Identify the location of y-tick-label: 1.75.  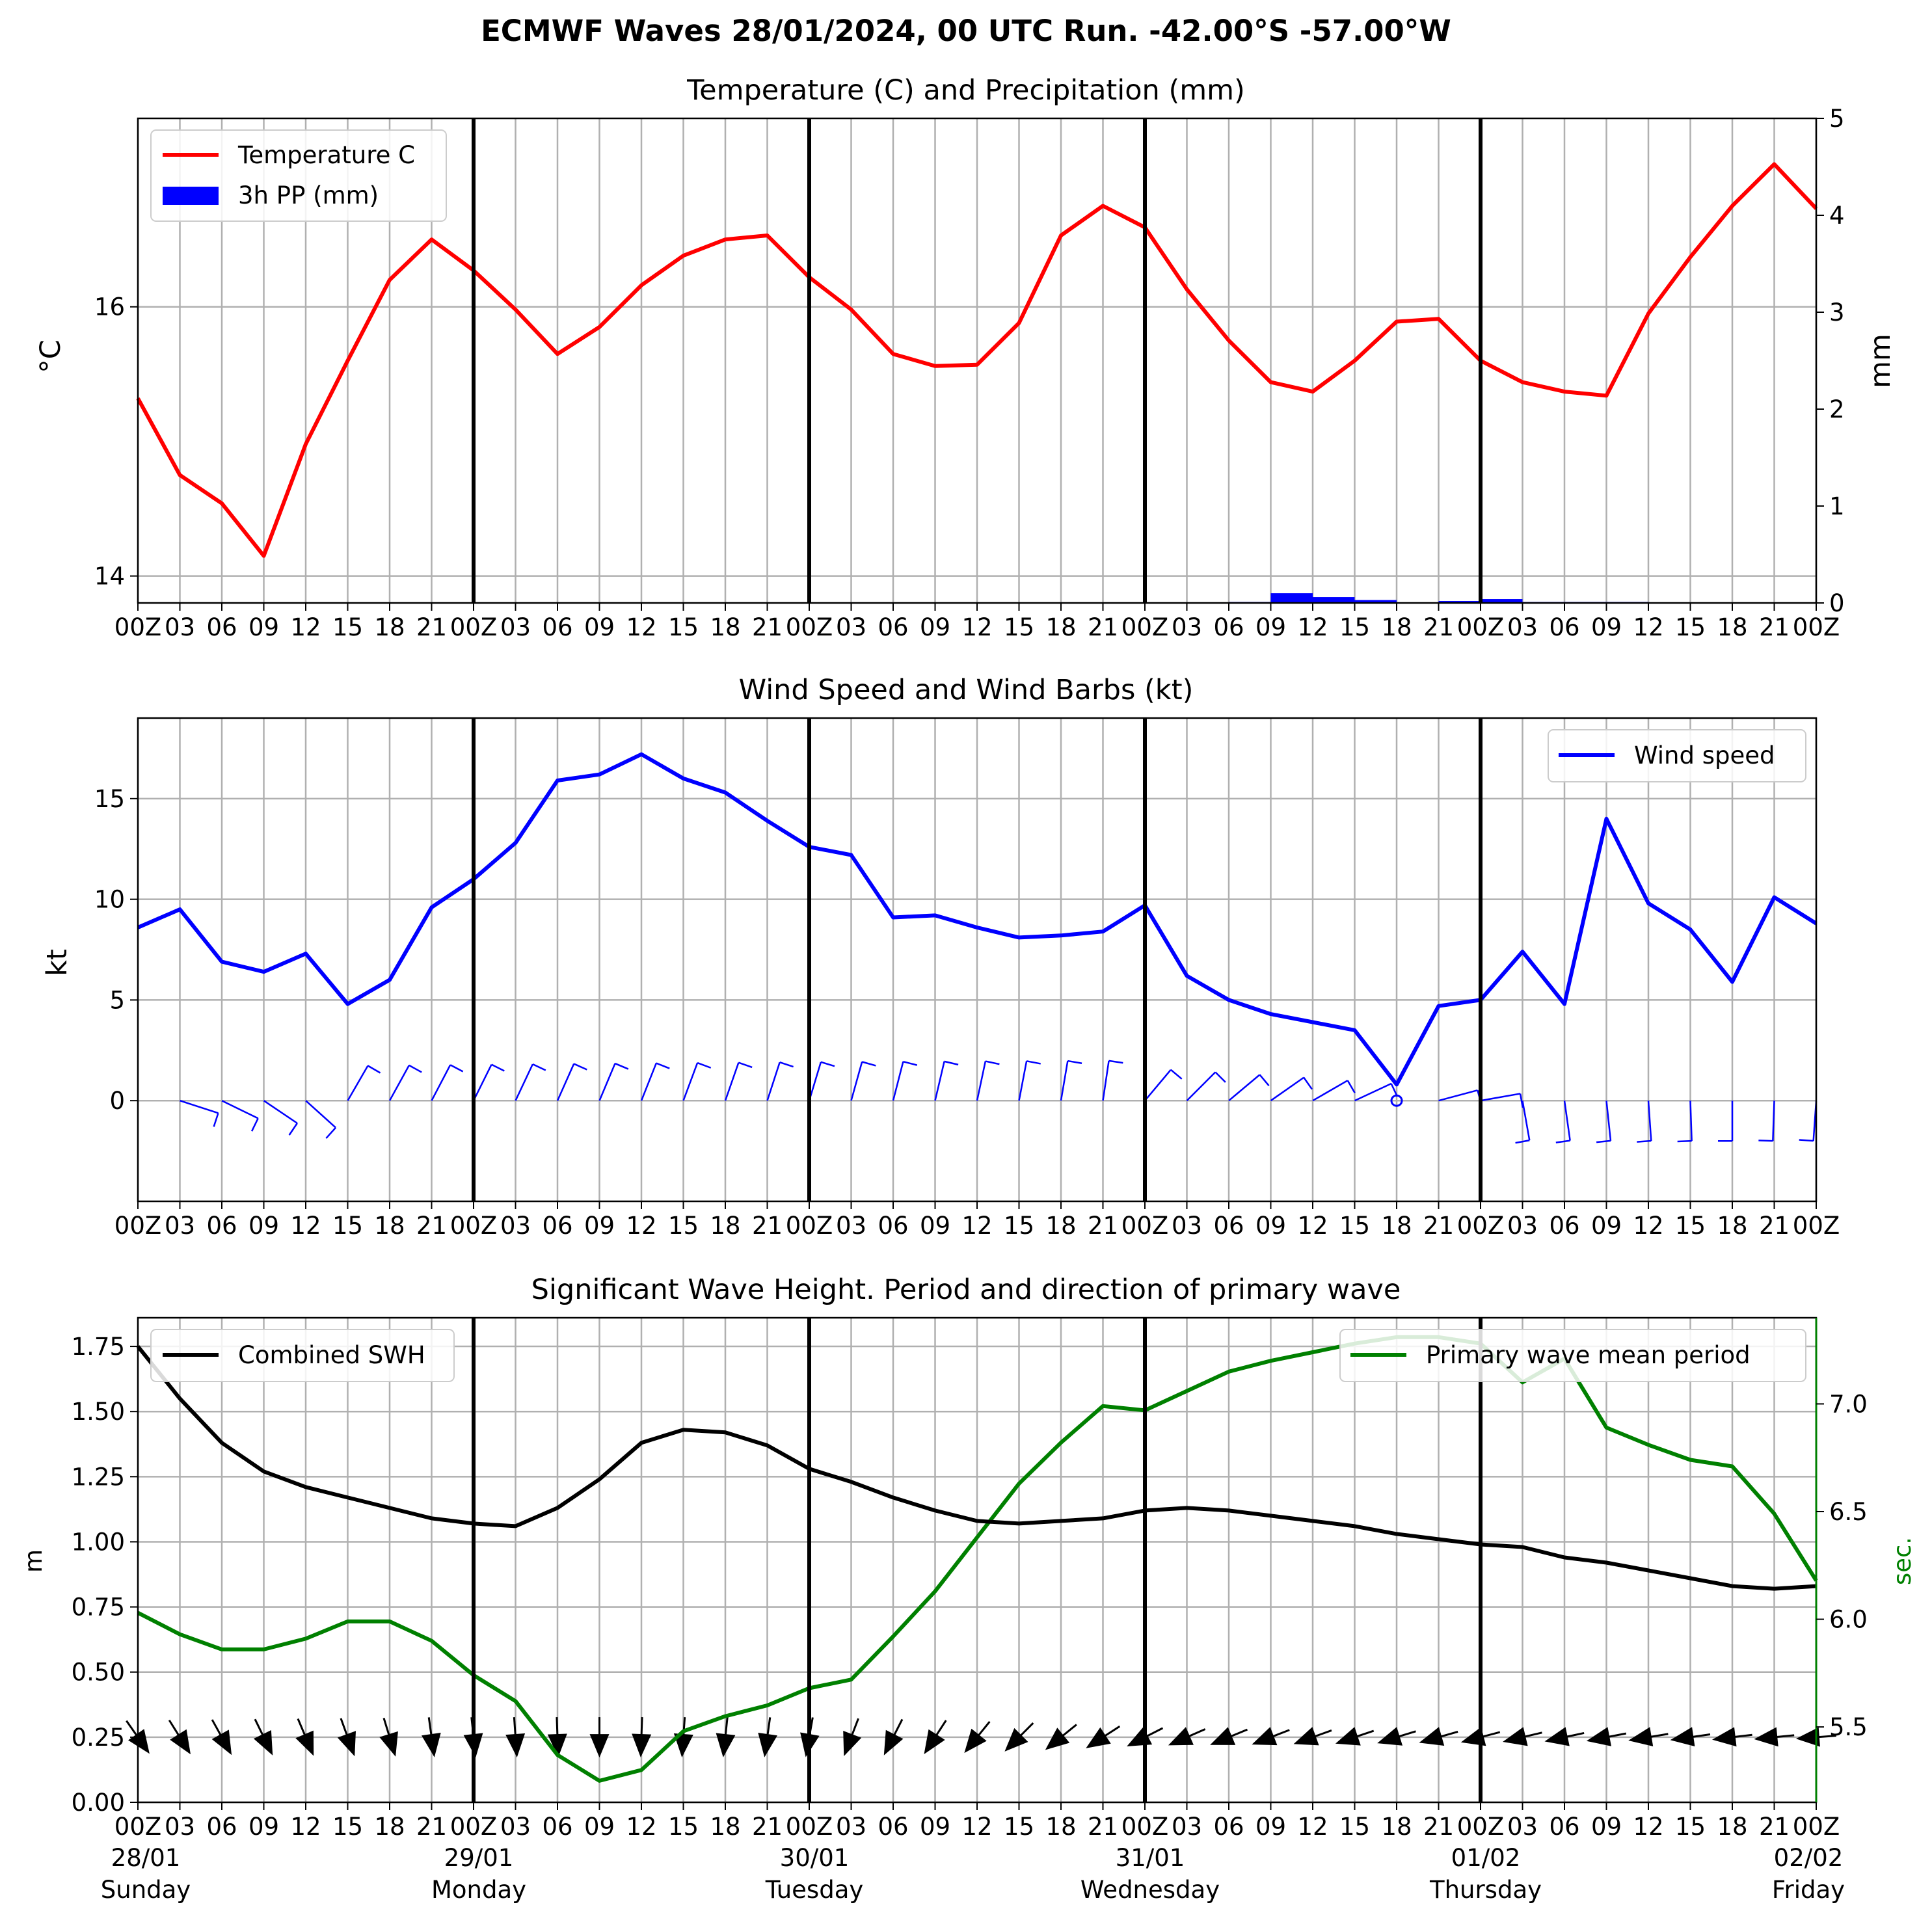
(98, 1347).